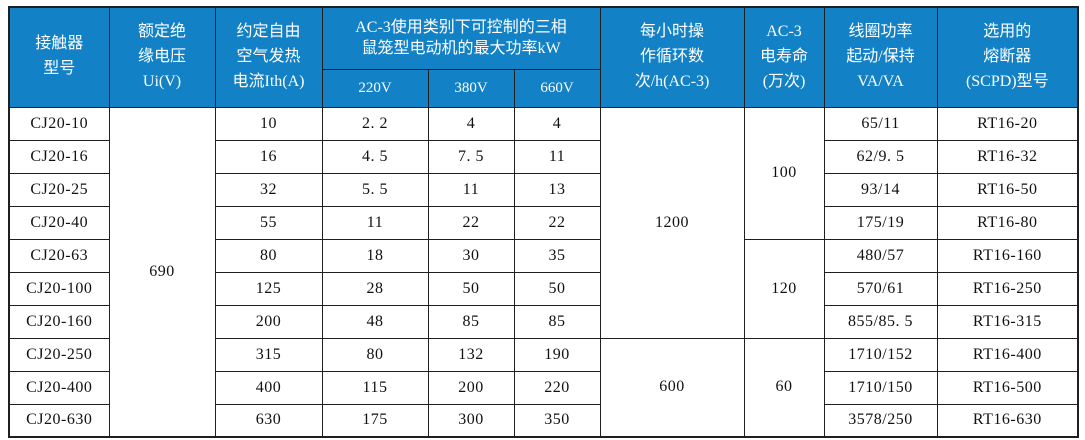 This screenshot has width=1085, height=440. I want to click on table-row: CJ20-25 32 5. 5 11 13 93/14 RT16-50, so click(543, 189).